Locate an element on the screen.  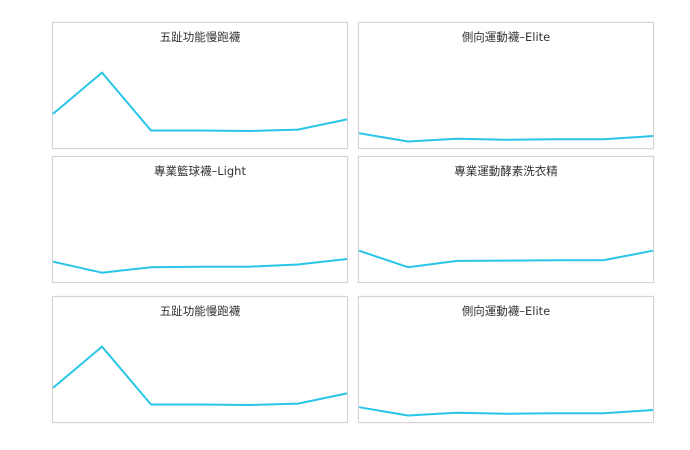
chart-panel-2: 側向運動襪–Elite is located at coordinates (506, 85).